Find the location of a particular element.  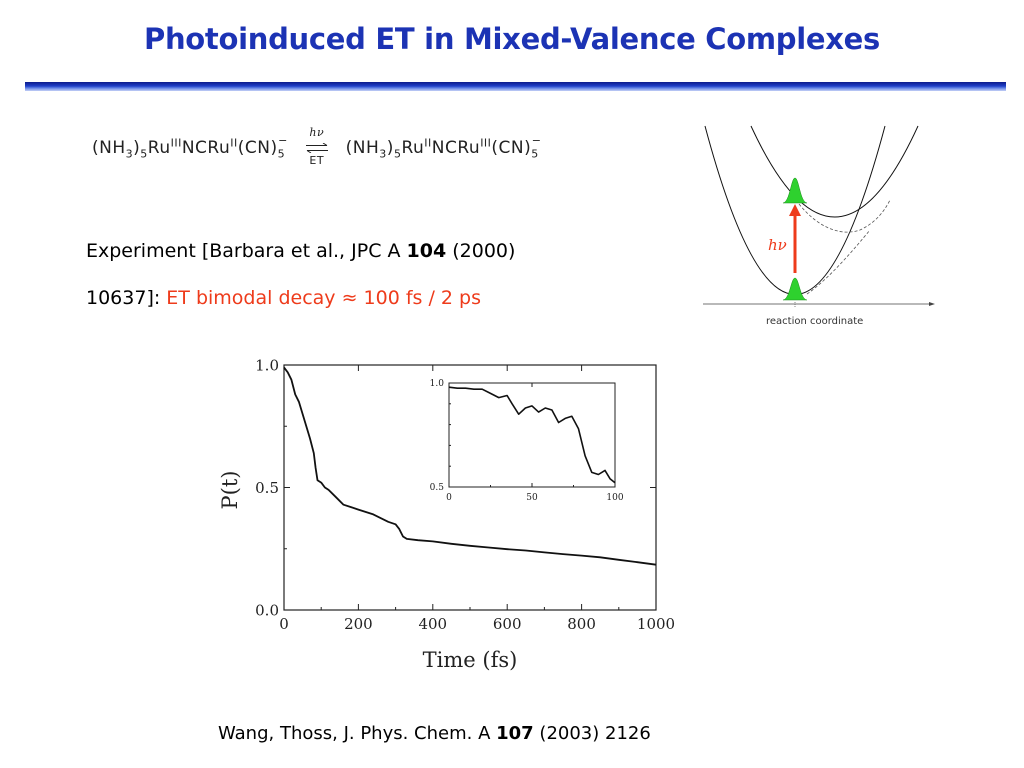

main-chart-x-tick-label: 1000 is located at coordinates (656, 624).